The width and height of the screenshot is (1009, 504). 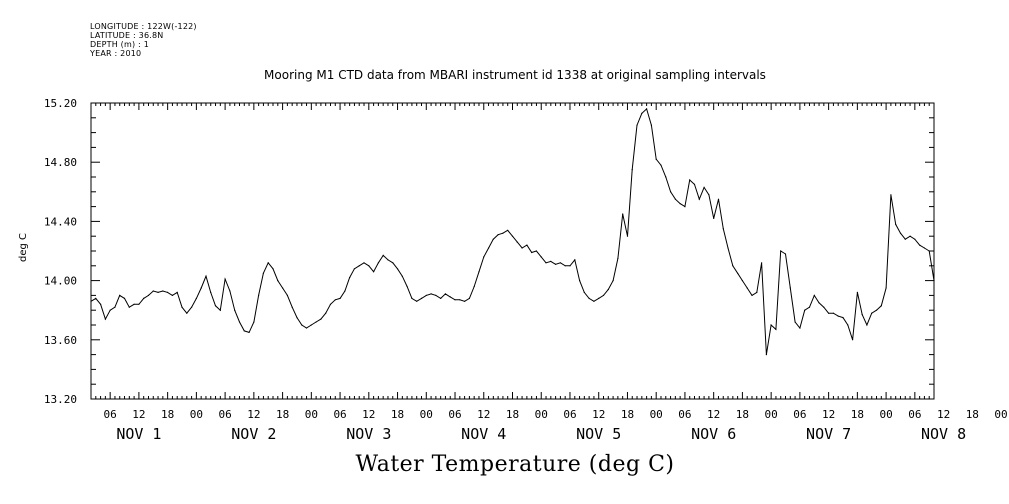 What do you see at coordinates (127, 35) in the screenshot?
I see `latitude-text: LATITUDE : 36.8N` at bounding box center [127, 35].